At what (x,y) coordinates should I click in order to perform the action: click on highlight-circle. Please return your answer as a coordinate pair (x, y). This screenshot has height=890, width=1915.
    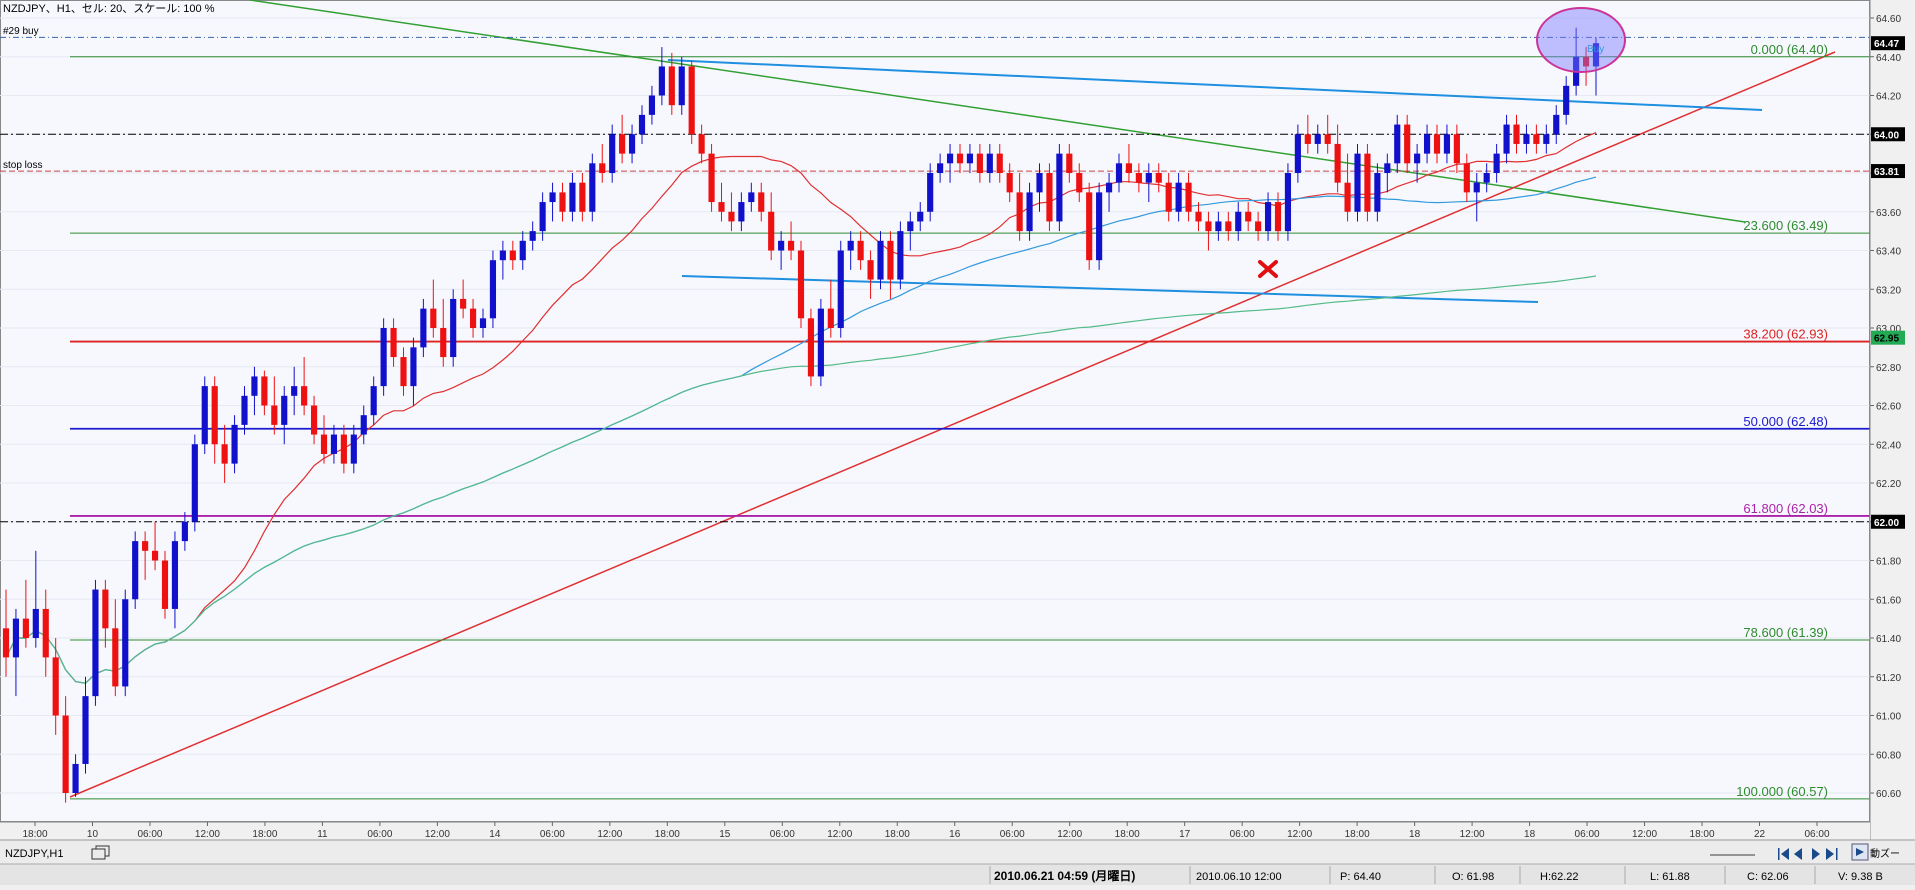
    Looking at the image, I should click on (1581, 40).